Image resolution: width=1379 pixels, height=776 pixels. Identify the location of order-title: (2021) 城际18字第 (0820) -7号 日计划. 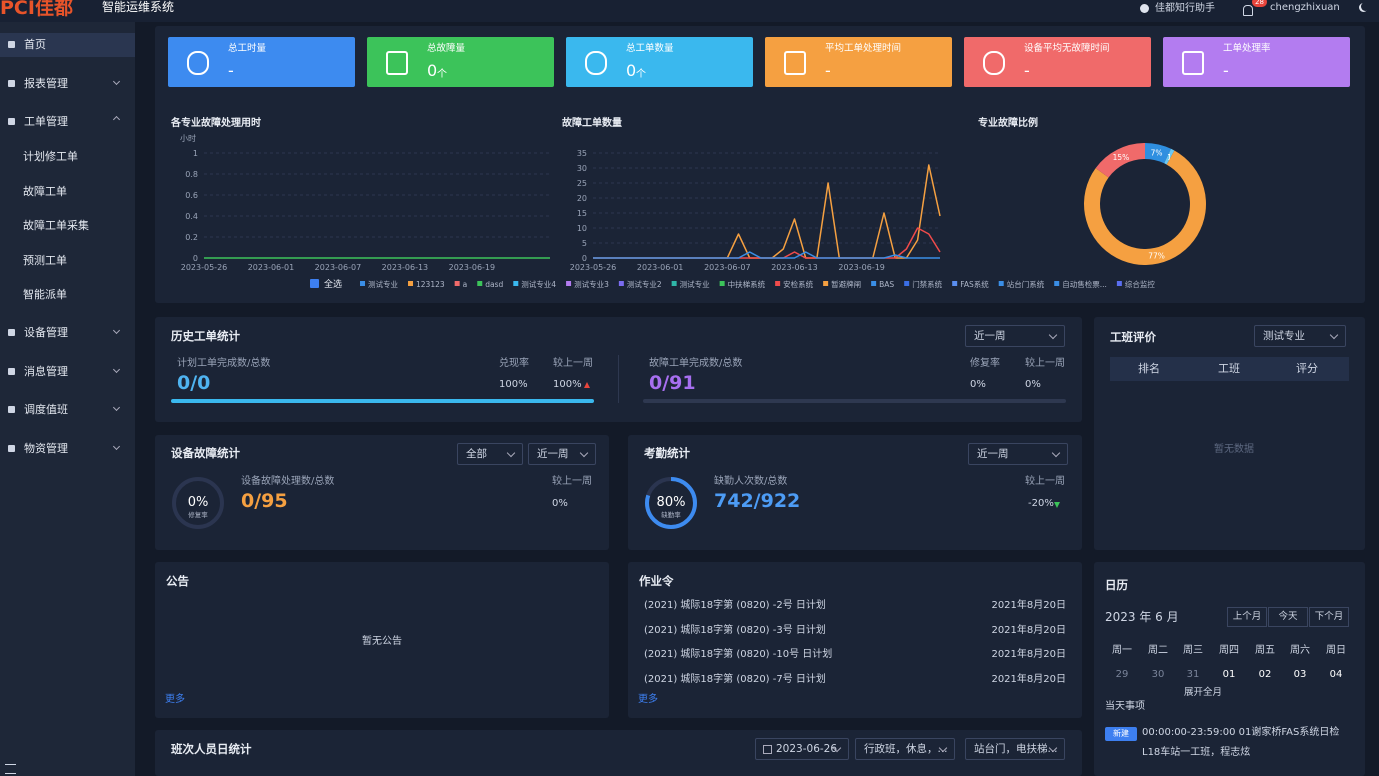
(735, 680).